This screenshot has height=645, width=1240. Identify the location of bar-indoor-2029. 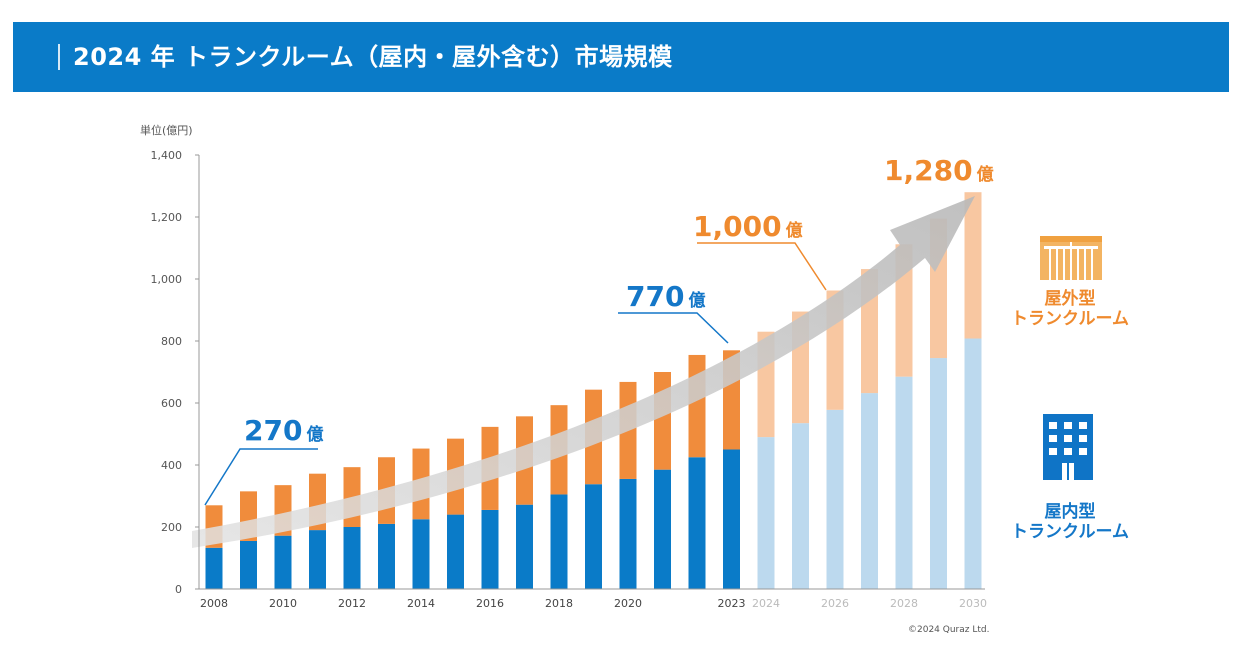
(938, 473).